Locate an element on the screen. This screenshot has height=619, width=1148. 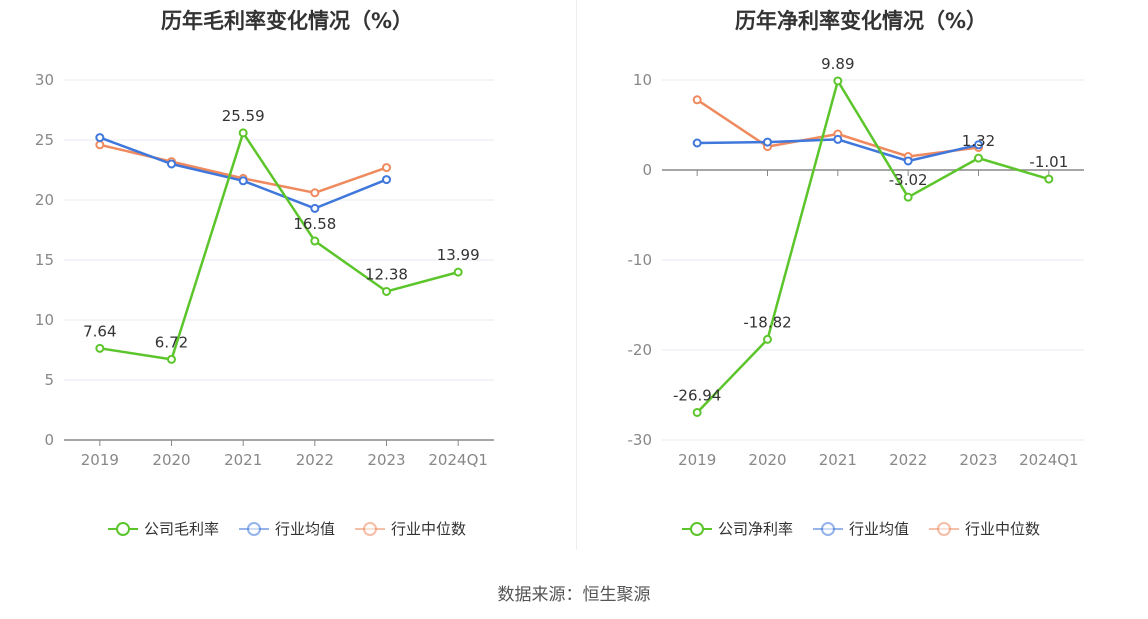
chart-title: 历年毛利率变化情况（%） is located at coordinates (287, 21).